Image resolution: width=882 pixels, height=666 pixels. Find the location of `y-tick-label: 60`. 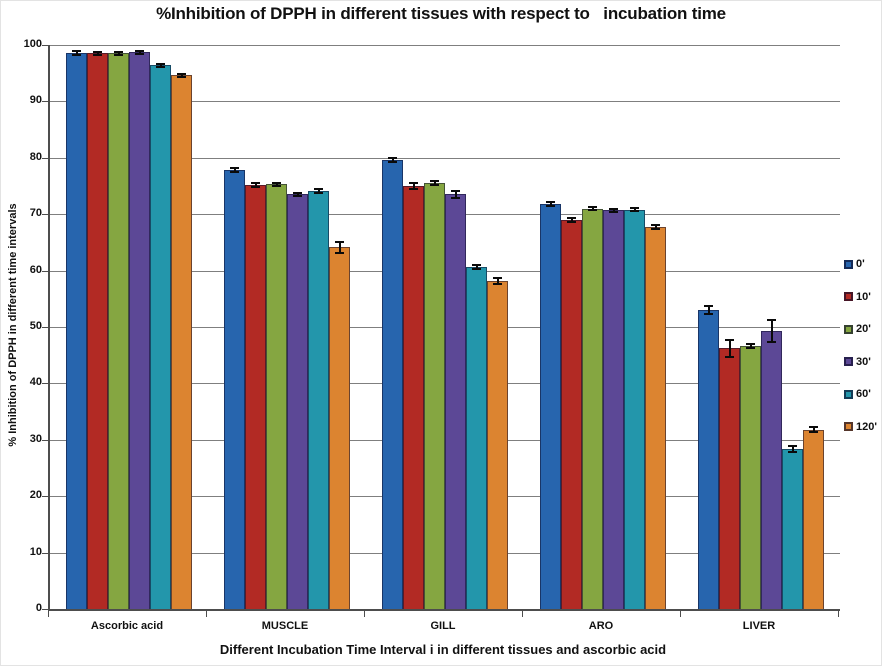

y-tick-label: 60 is located at coordinates (35, 269).